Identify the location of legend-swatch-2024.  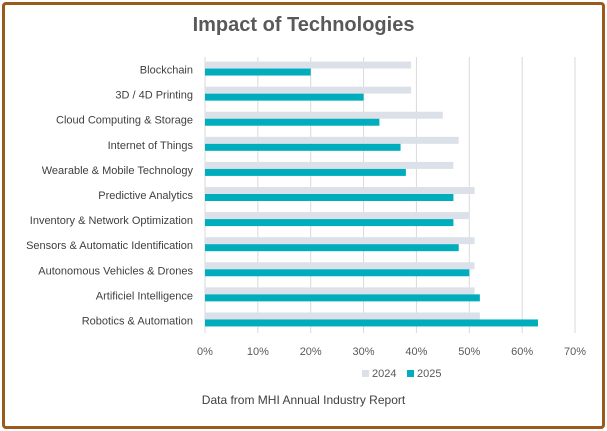
(365, 373).